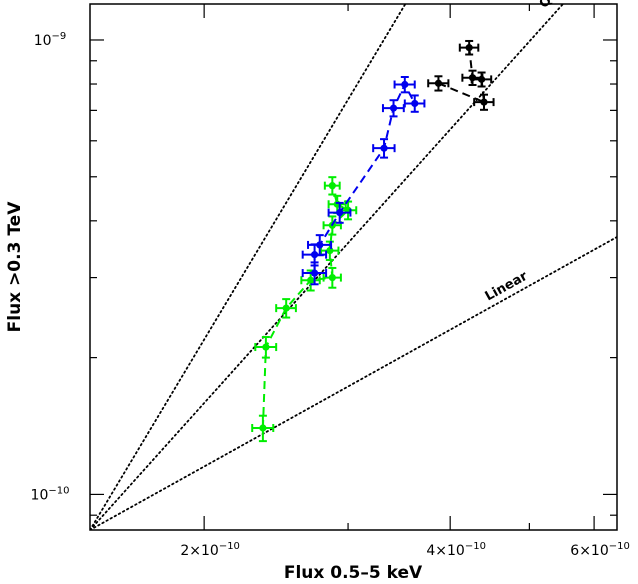  What do you see at coordinates (353, 573) in the screenshot?
I see `x-axis-label: Flux 0.5–5 keV` at bounding box center [353, 573].